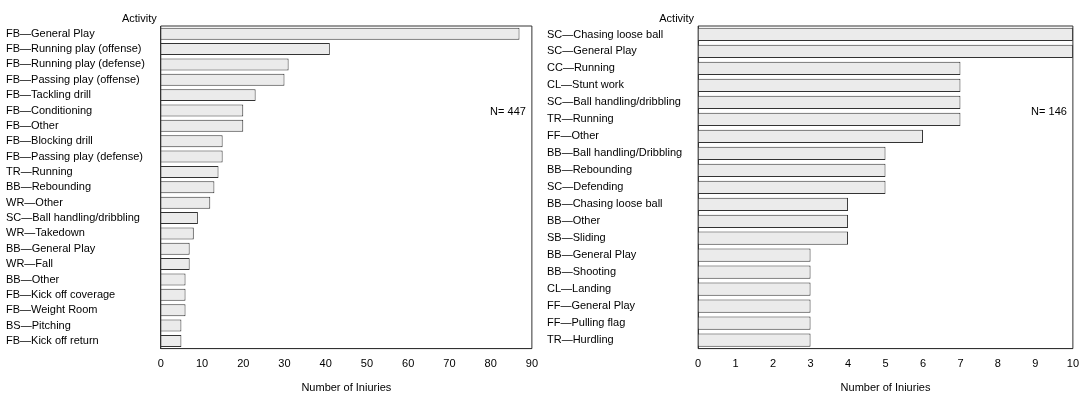  I want to click on y-tick-label: BB—Shooting, so click(582, 271).